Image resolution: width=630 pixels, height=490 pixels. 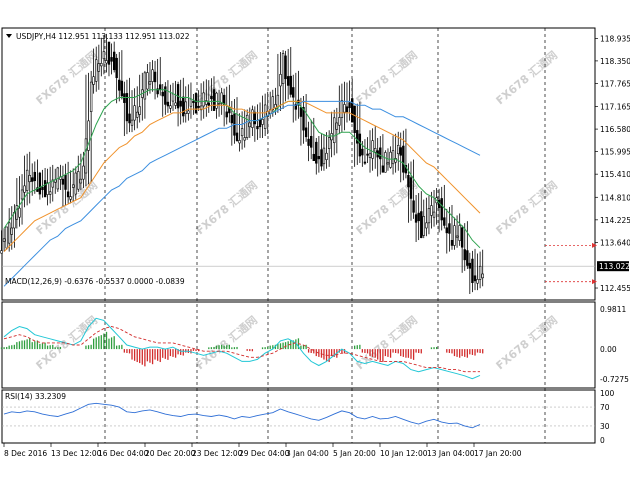 What do you see at coordinates (242, 348) in the screenshot?
I see `macd-panel` at bounding box center [242, 348].